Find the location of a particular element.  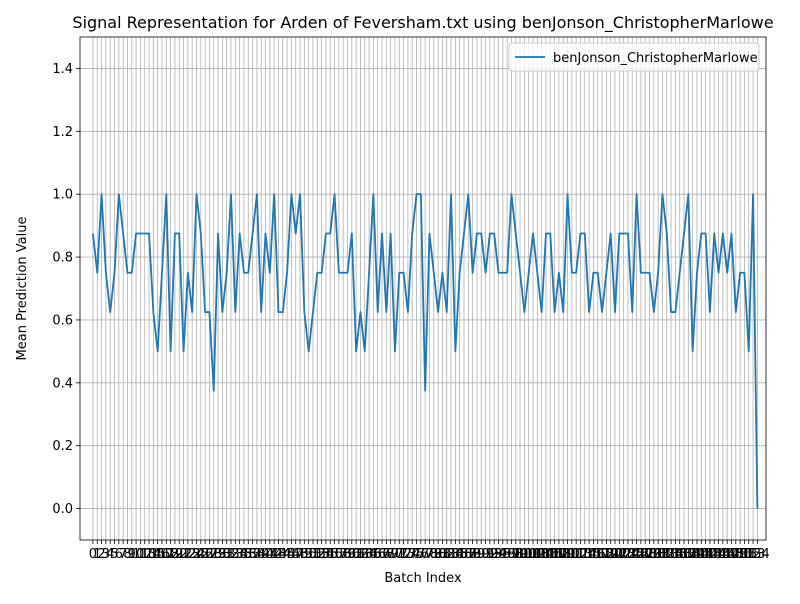

x-tick-label: 72 is located at coordinates (403, 554).